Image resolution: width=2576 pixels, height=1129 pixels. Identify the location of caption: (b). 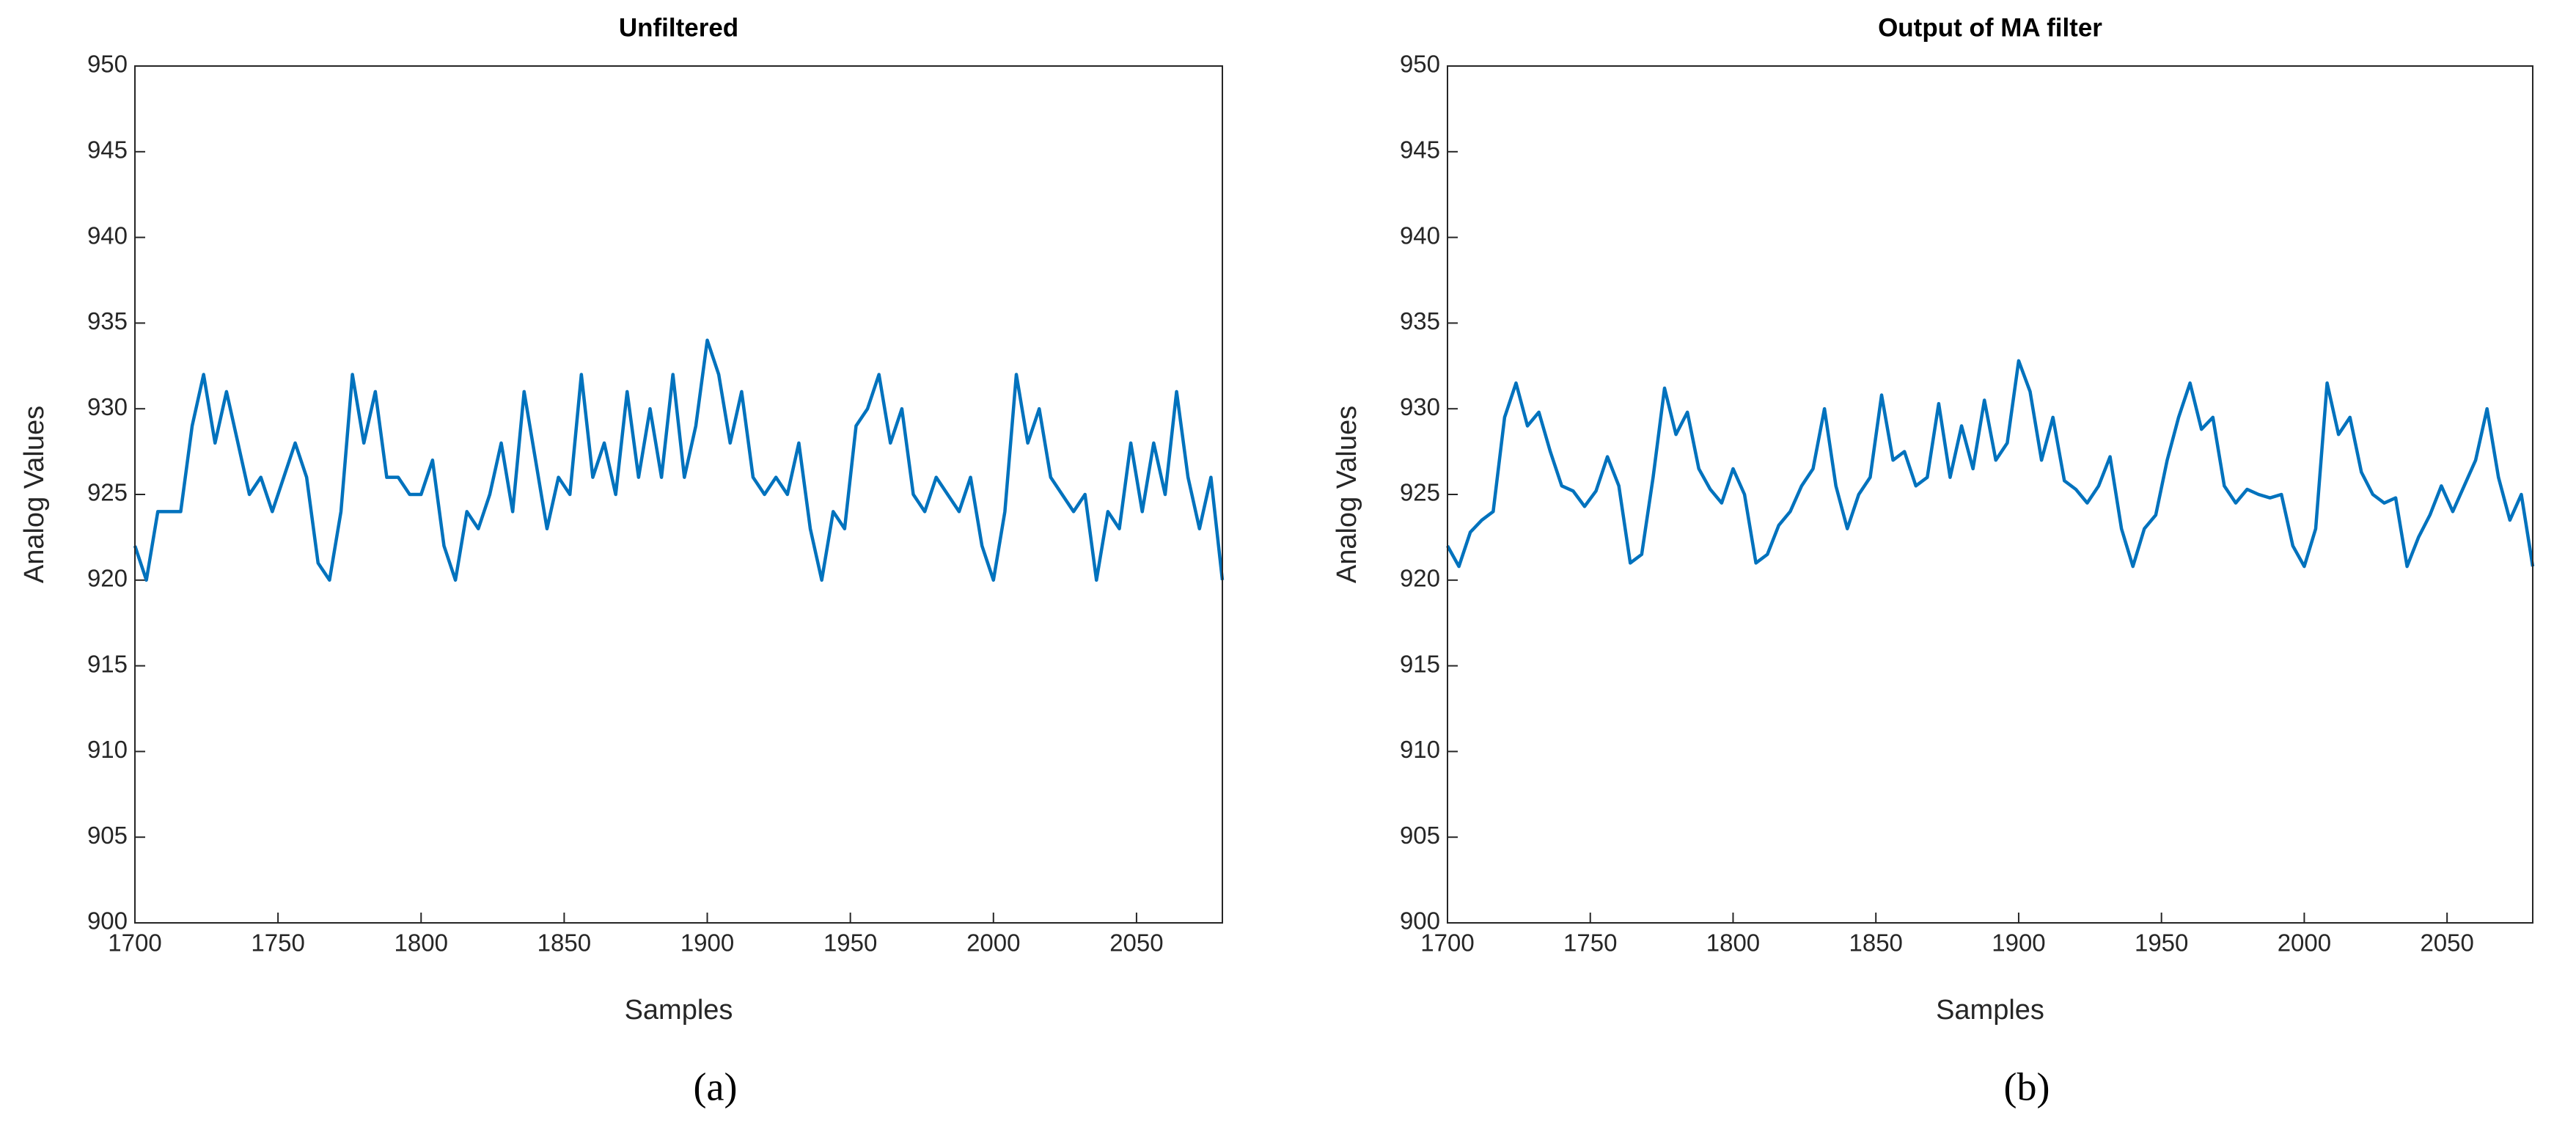
(2027, 1086).